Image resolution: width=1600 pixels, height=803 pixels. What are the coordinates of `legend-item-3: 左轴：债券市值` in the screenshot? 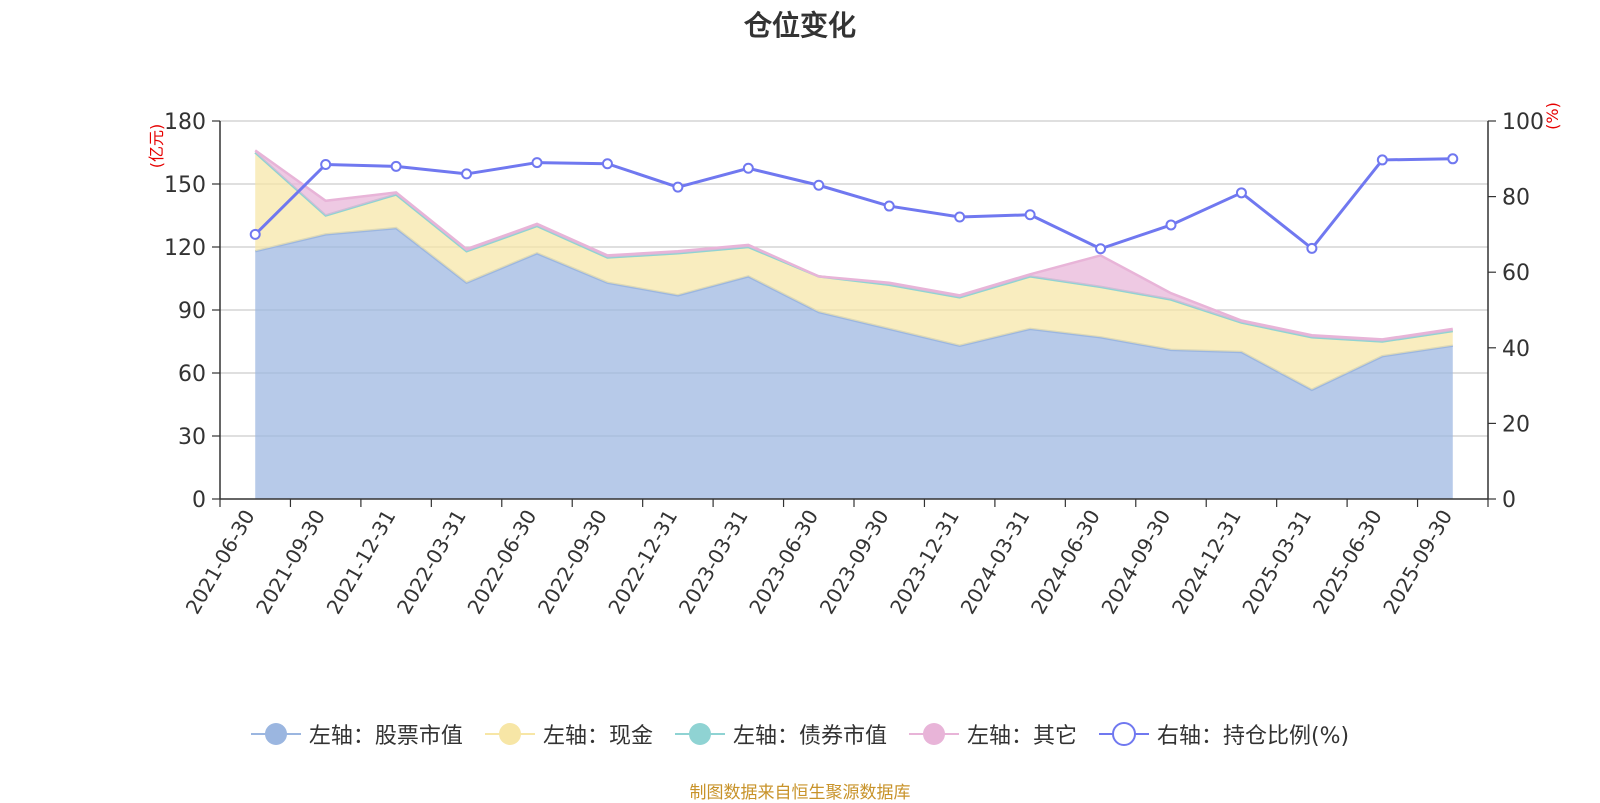 It's located at (780, 734).